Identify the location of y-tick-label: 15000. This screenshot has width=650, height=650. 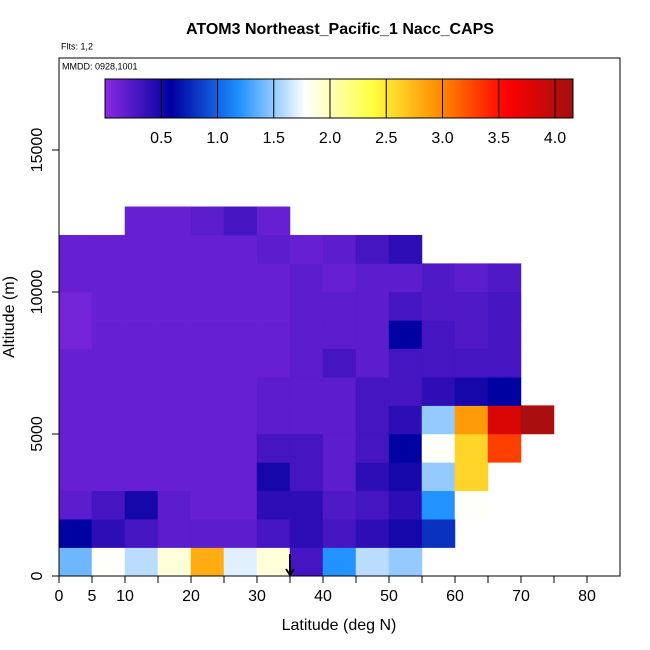
(37, 150).